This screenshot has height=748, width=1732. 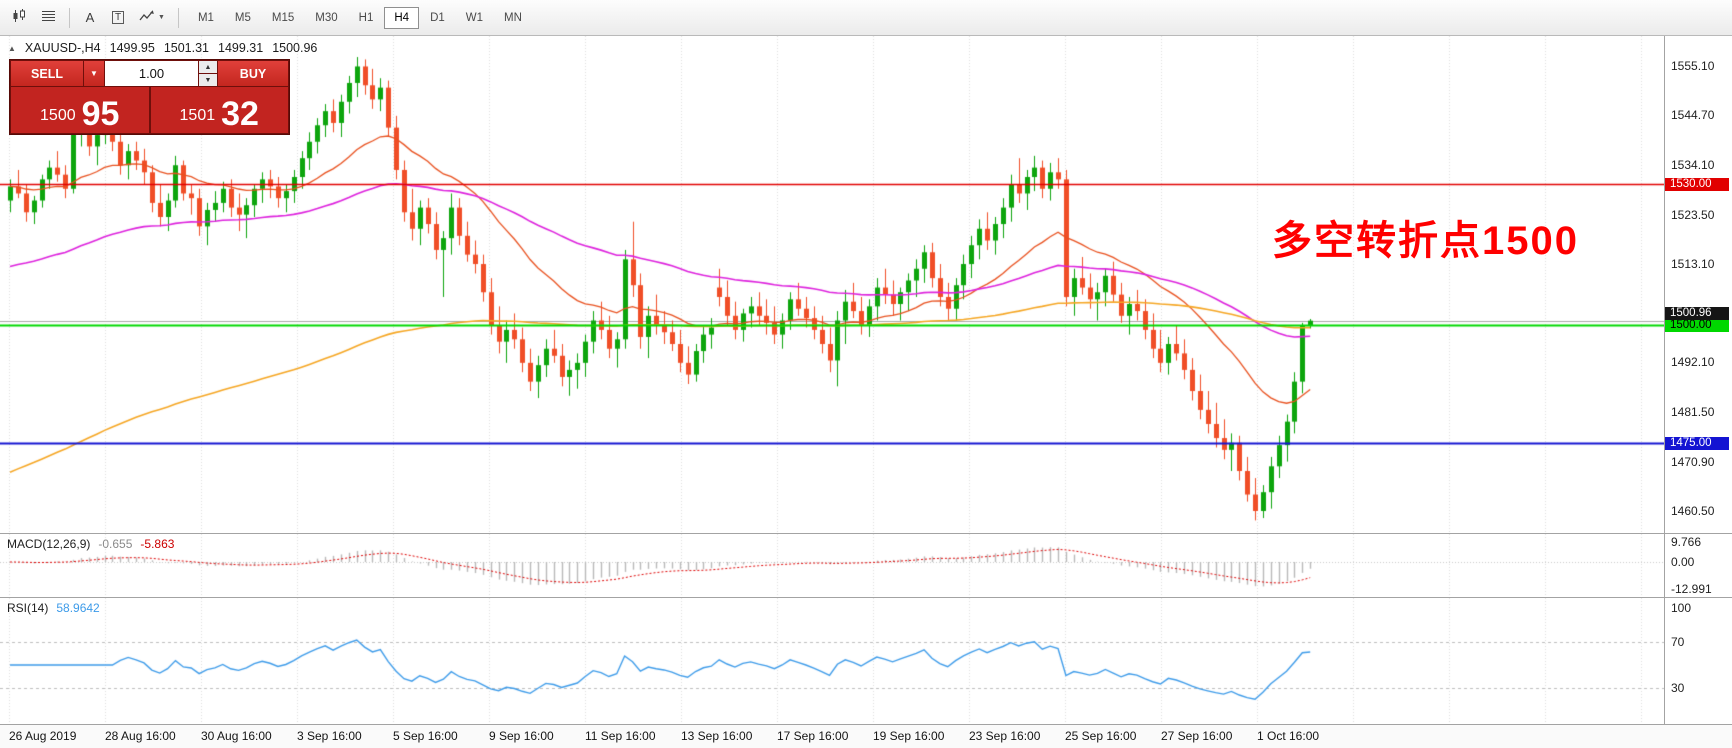 I want to click on symbol-period-label: XAUUSD-,H4, so click(x=62, y=48).